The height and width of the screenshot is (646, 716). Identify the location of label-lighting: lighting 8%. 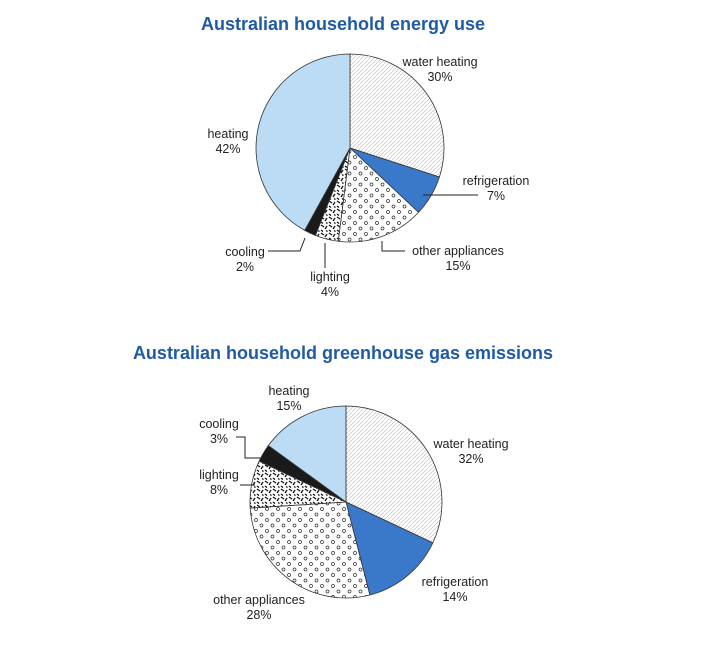
(227, 482).